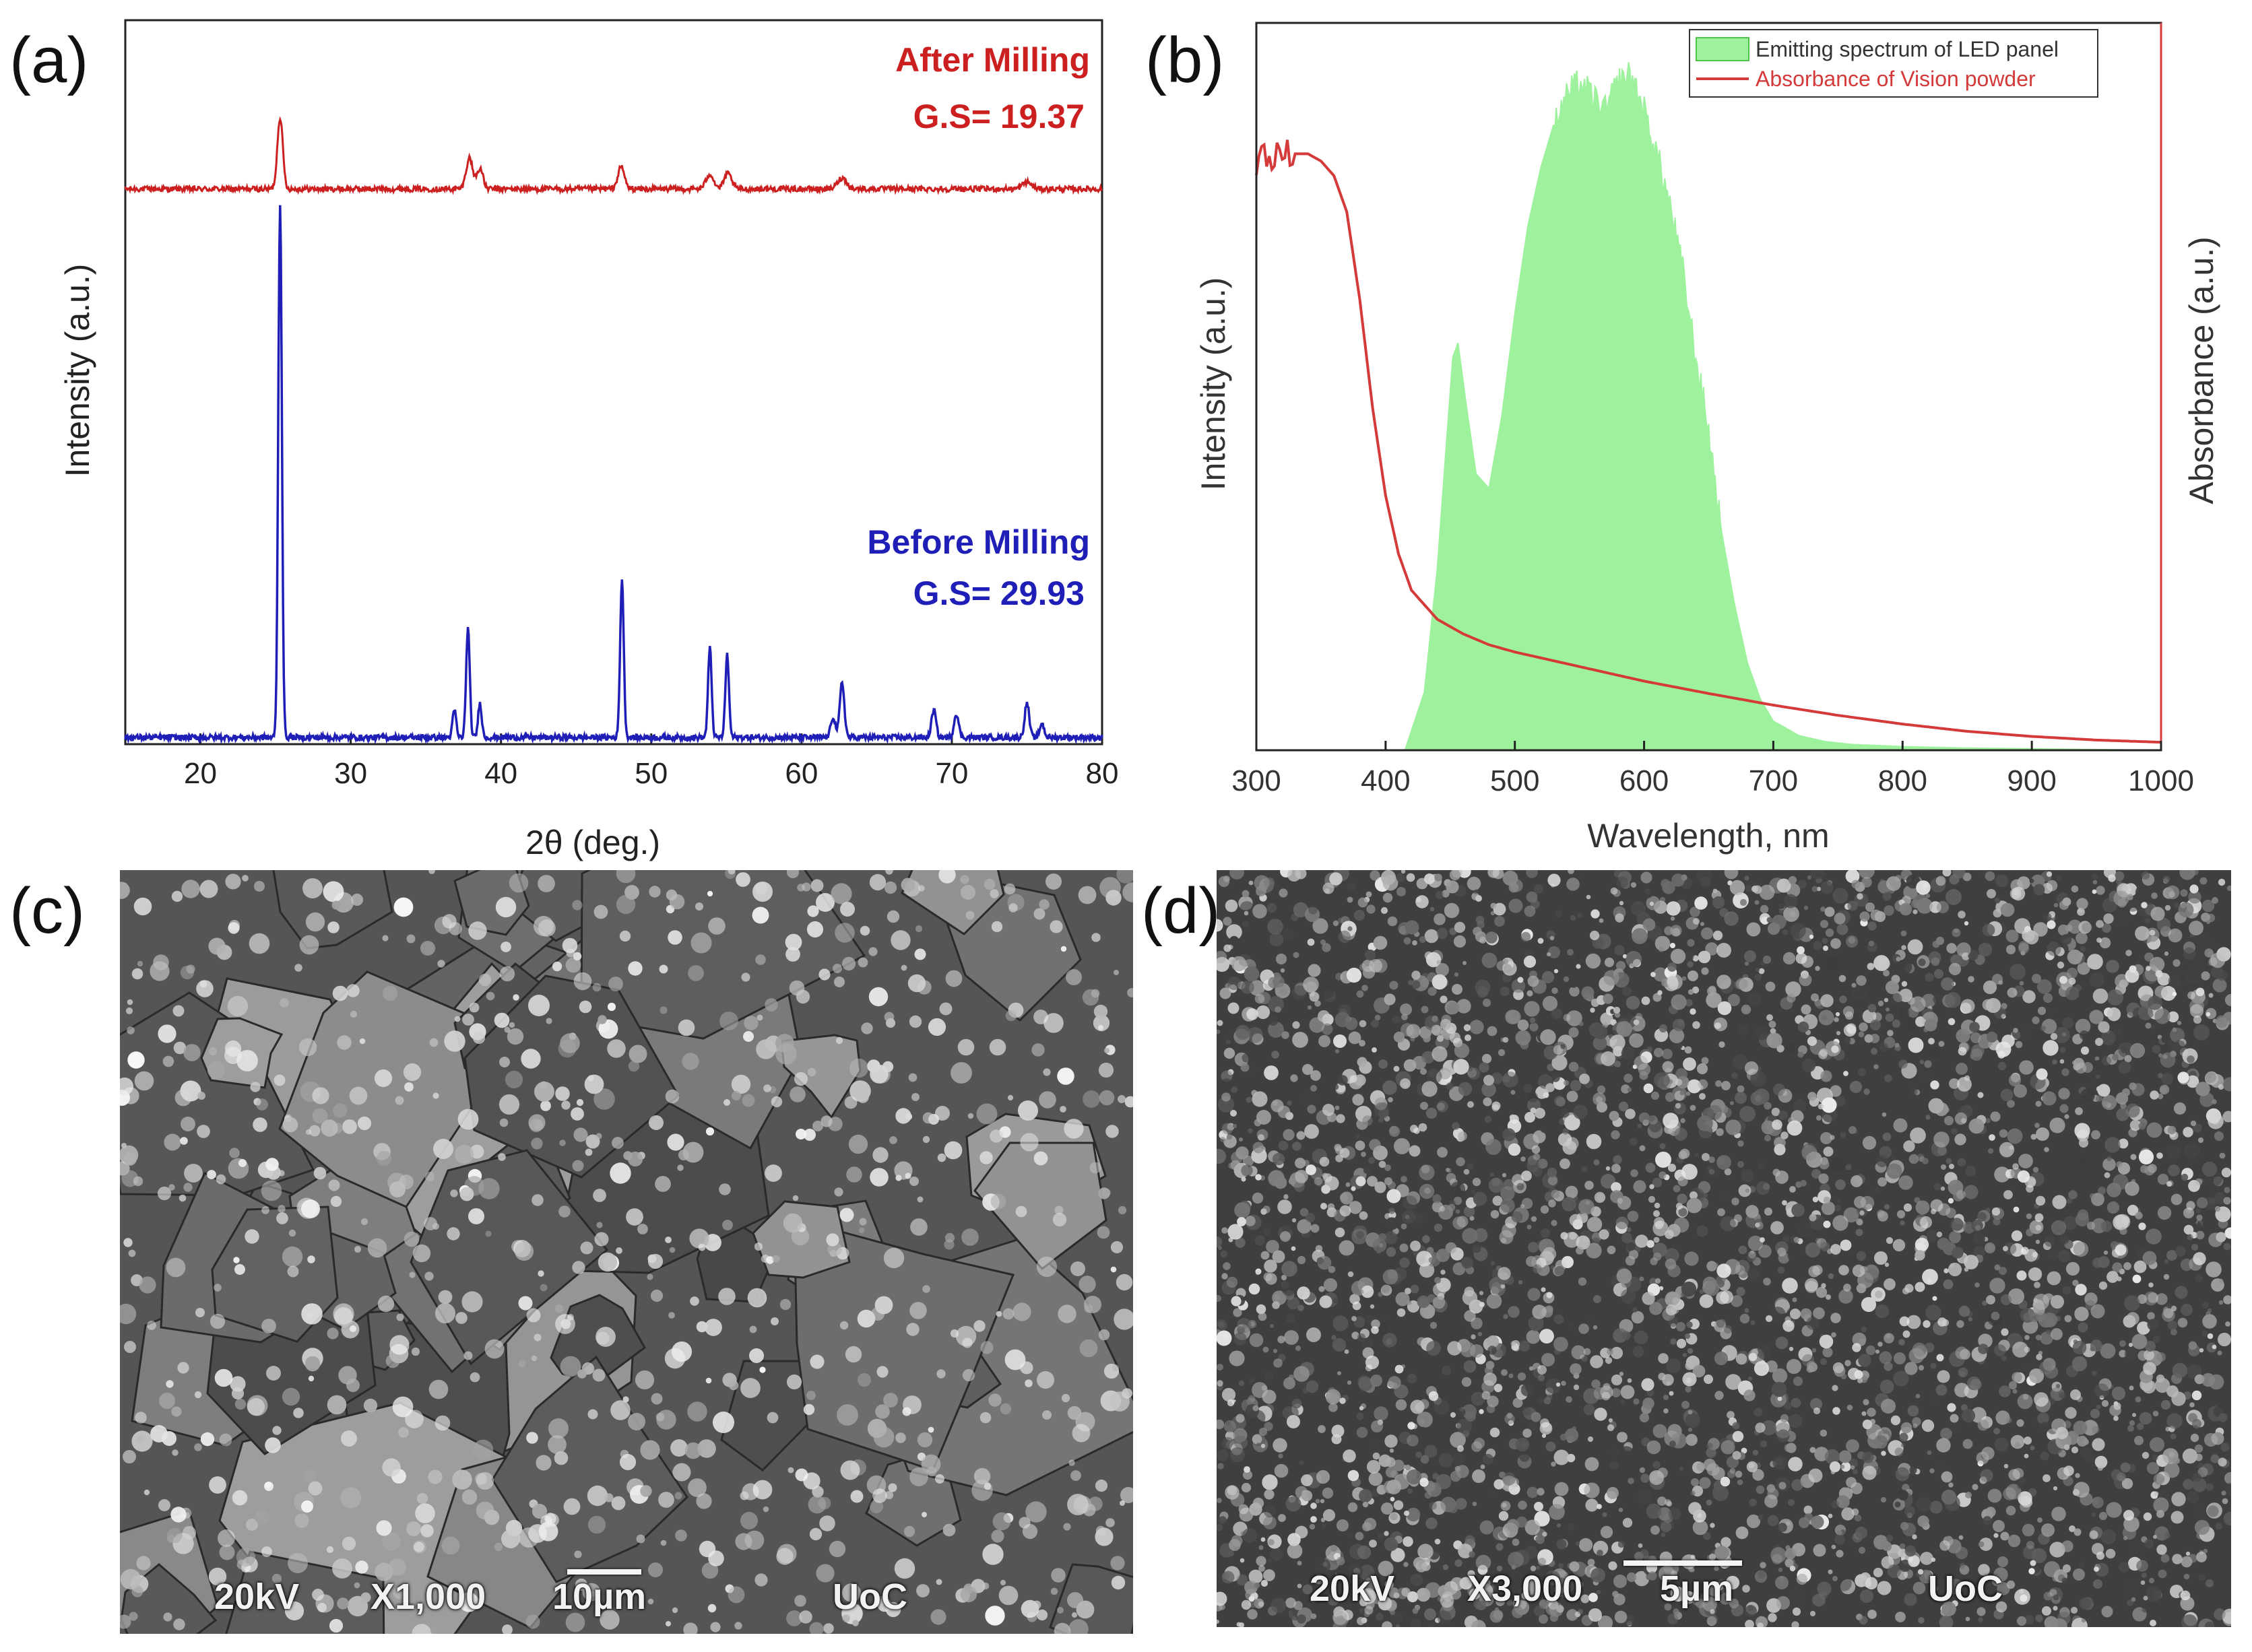 The height and width of the screenshot is (1652, 2252). I want to click on sem-c-scale-bar, so click(604, 1572).